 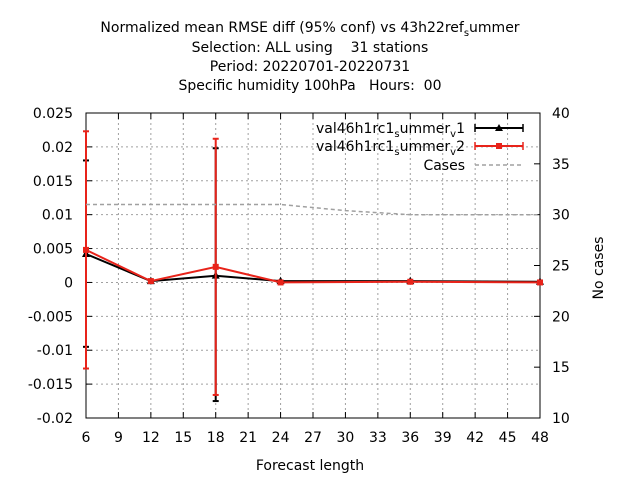 What do you see at coordinates (561, 114) in the screenshot?
I see `y2-tick-label: 40` at bounding box center [561, 114].